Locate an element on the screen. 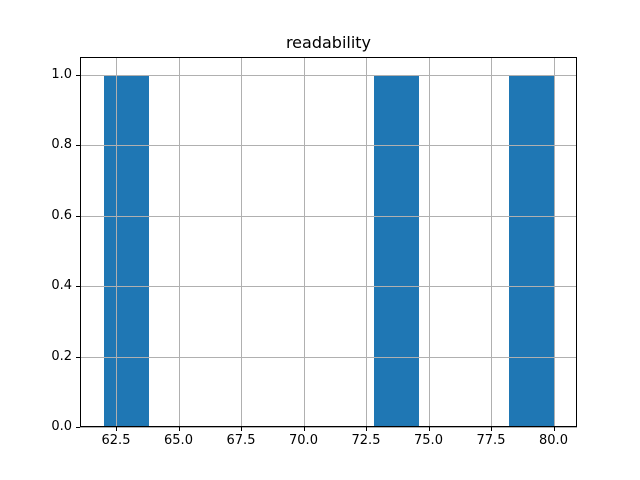 This screenshot has width=640, height=480. y-tick-label: 0.0 is located at coordinates (61, 426).